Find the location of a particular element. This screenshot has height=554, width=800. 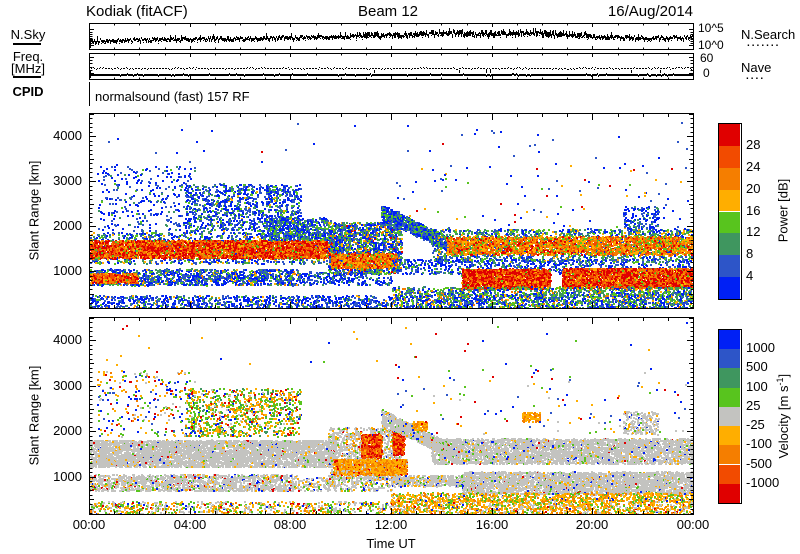

noise-sky-panel is located at coordinates (391, 36).